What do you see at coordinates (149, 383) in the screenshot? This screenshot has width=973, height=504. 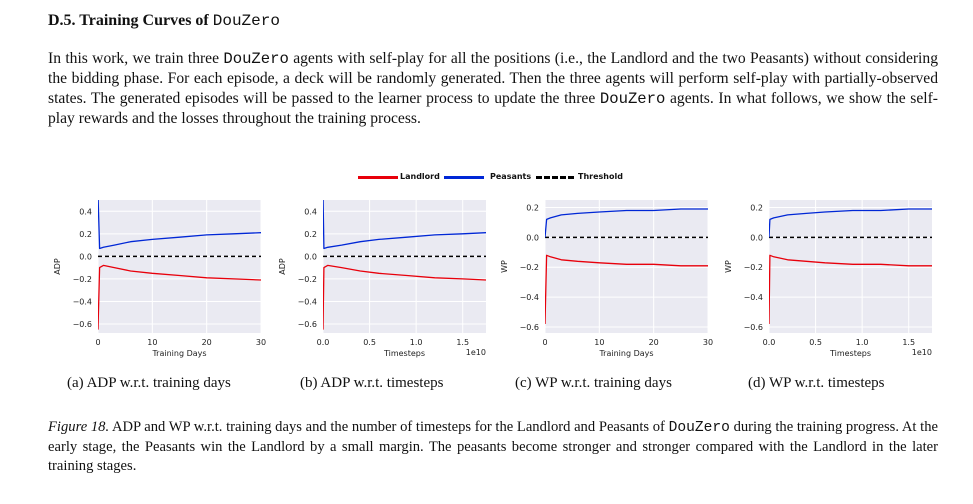 I see `subcaption-a: (a) ADP w.r.t. training days` at bounding box center [149, 383].